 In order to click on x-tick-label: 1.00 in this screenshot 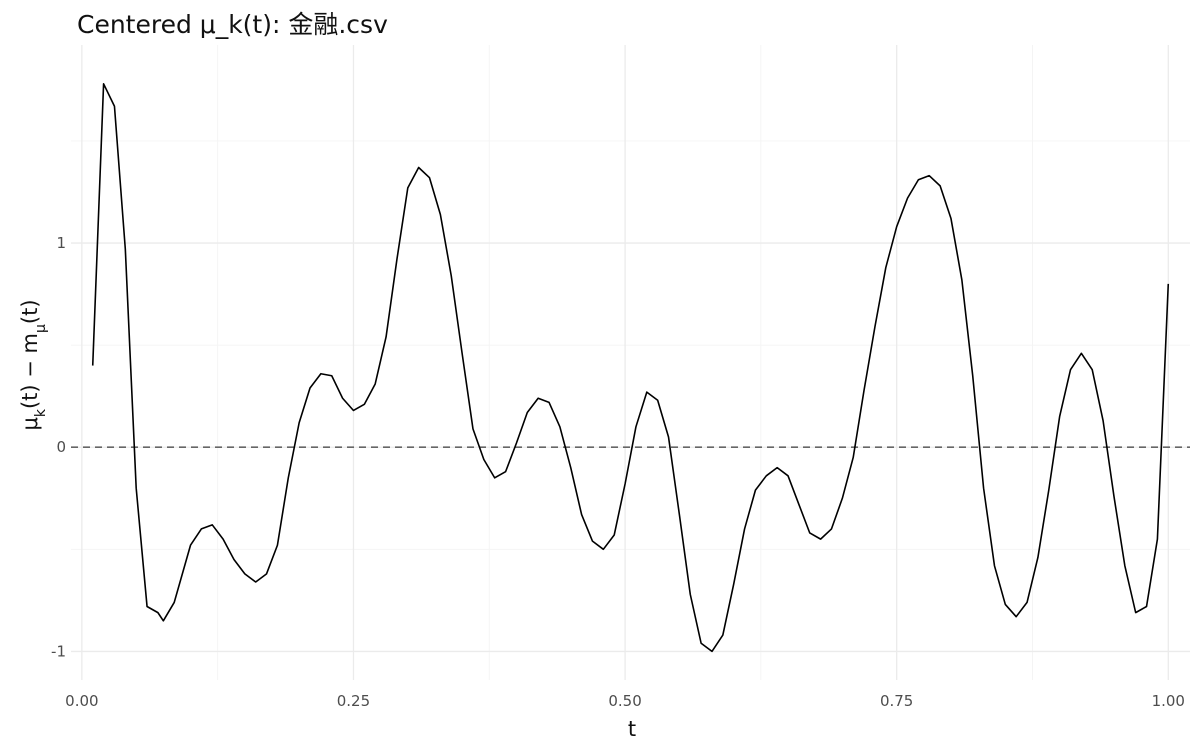, I will do `click(1168, 701)`.